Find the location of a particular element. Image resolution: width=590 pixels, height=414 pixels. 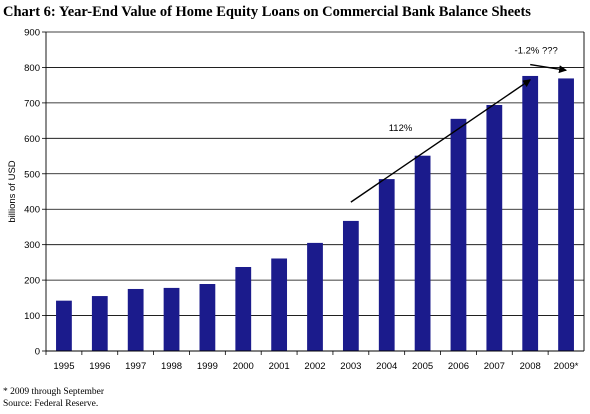

x-tick-label: 2001 is located at coordinates (279, 366).